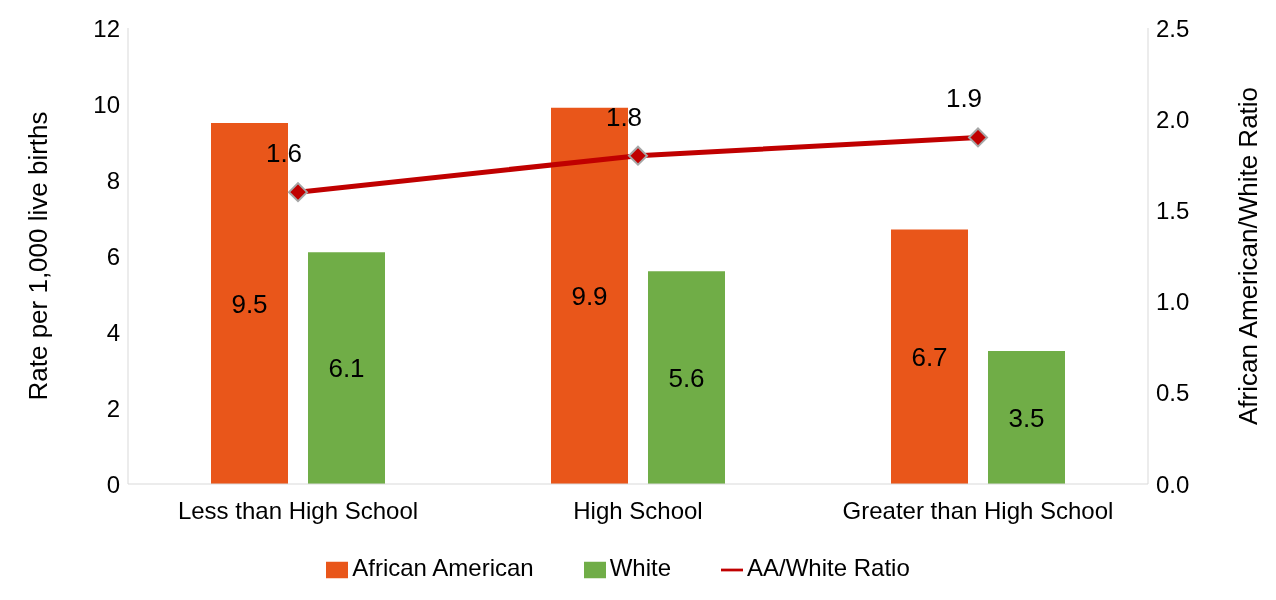 This screenshot has width=1276, height=600. I want to click on y-tick-label: 8, so click(113, 180).